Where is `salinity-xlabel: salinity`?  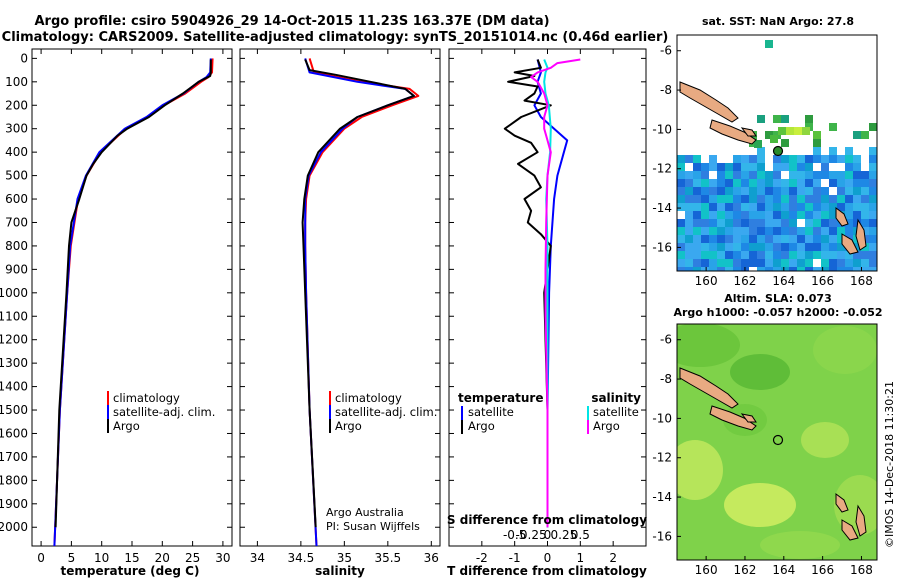
salinity-xlabel: salinity is located at coordinates (340, 571).